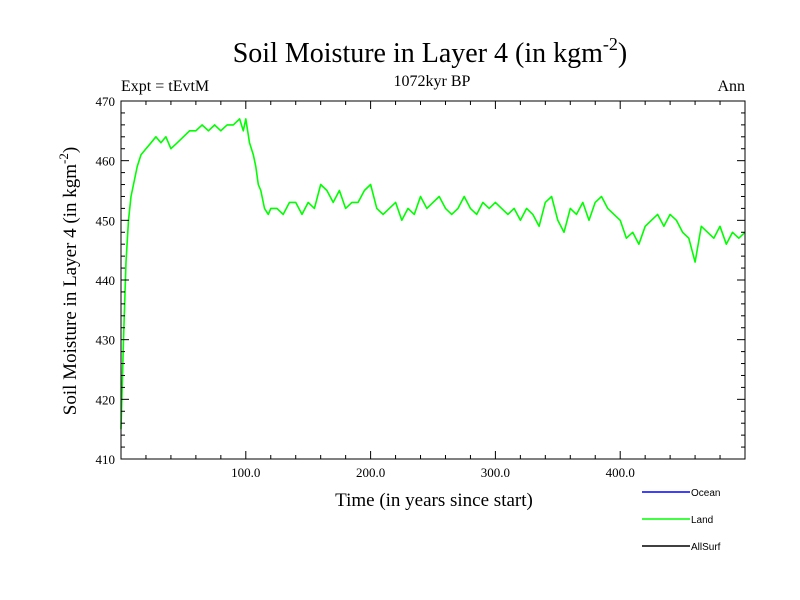 The height and width of the screenshot is (600, 800). Describe the element at coordinates (106, 399) in the screenshot. I see `y-tick-label: 420` at that location.